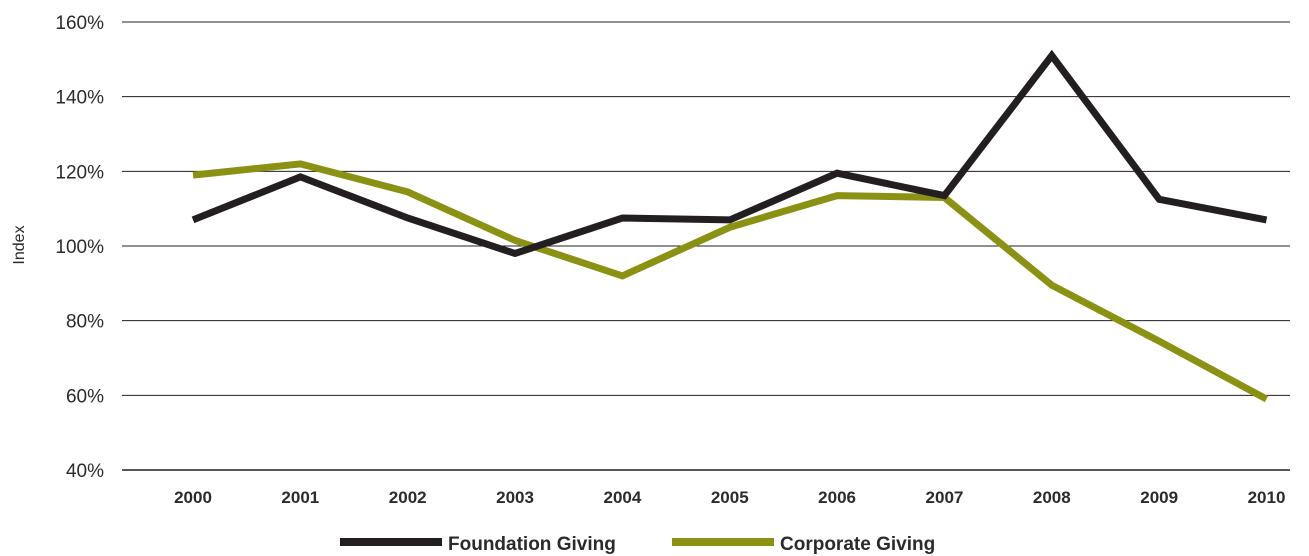 Image resolution: width=1309 pixels, height=556 pixels. What do you see at coordinates (193, 497) in the screenshot?
I see `x-tick-label: 2000` at bounding box center [193, 497].